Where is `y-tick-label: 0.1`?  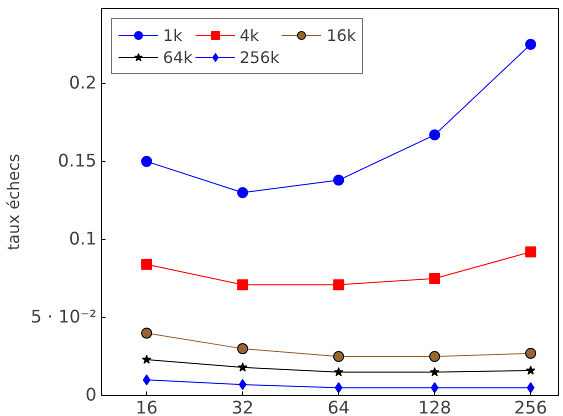 y-tick-label: 0.1 is located at coordinates (82, 239).